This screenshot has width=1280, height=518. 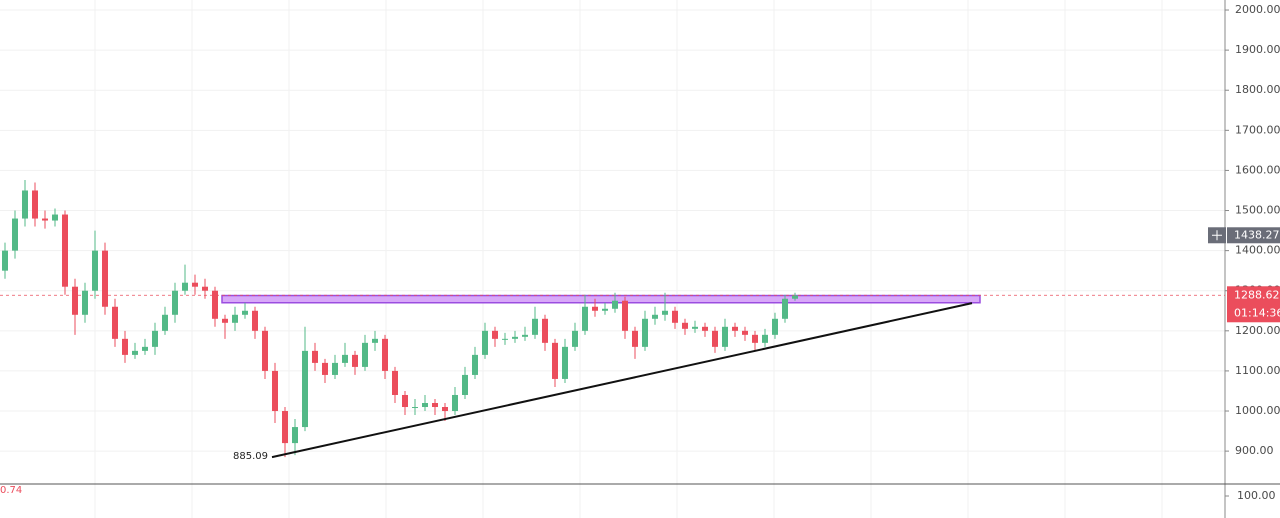 I want to click on crosshair-plus, so click(x=1217, y=235).